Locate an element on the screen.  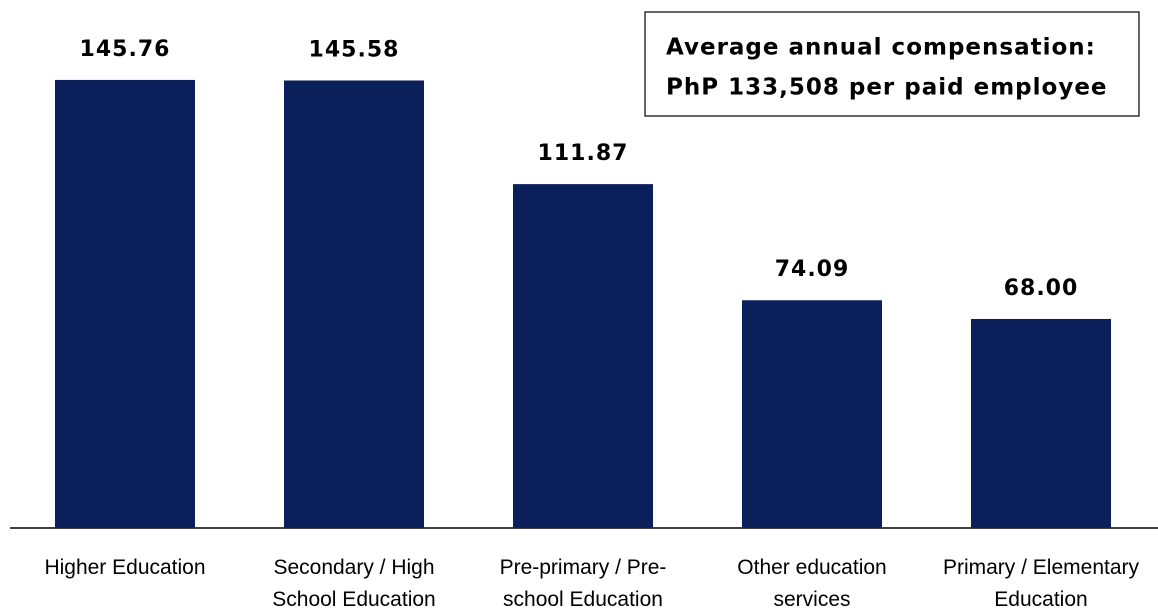
x-tick-label: Higher Education is located at coordinates (124, 567).